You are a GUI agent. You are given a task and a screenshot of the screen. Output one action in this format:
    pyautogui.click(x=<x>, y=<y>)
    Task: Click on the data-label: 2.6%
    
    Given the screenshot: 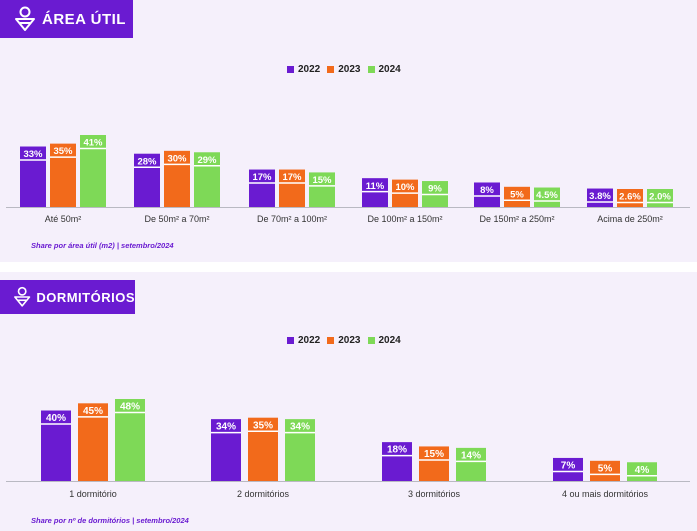 What is the action you would take?
    pyautogui.click(x=630, y=197)
    